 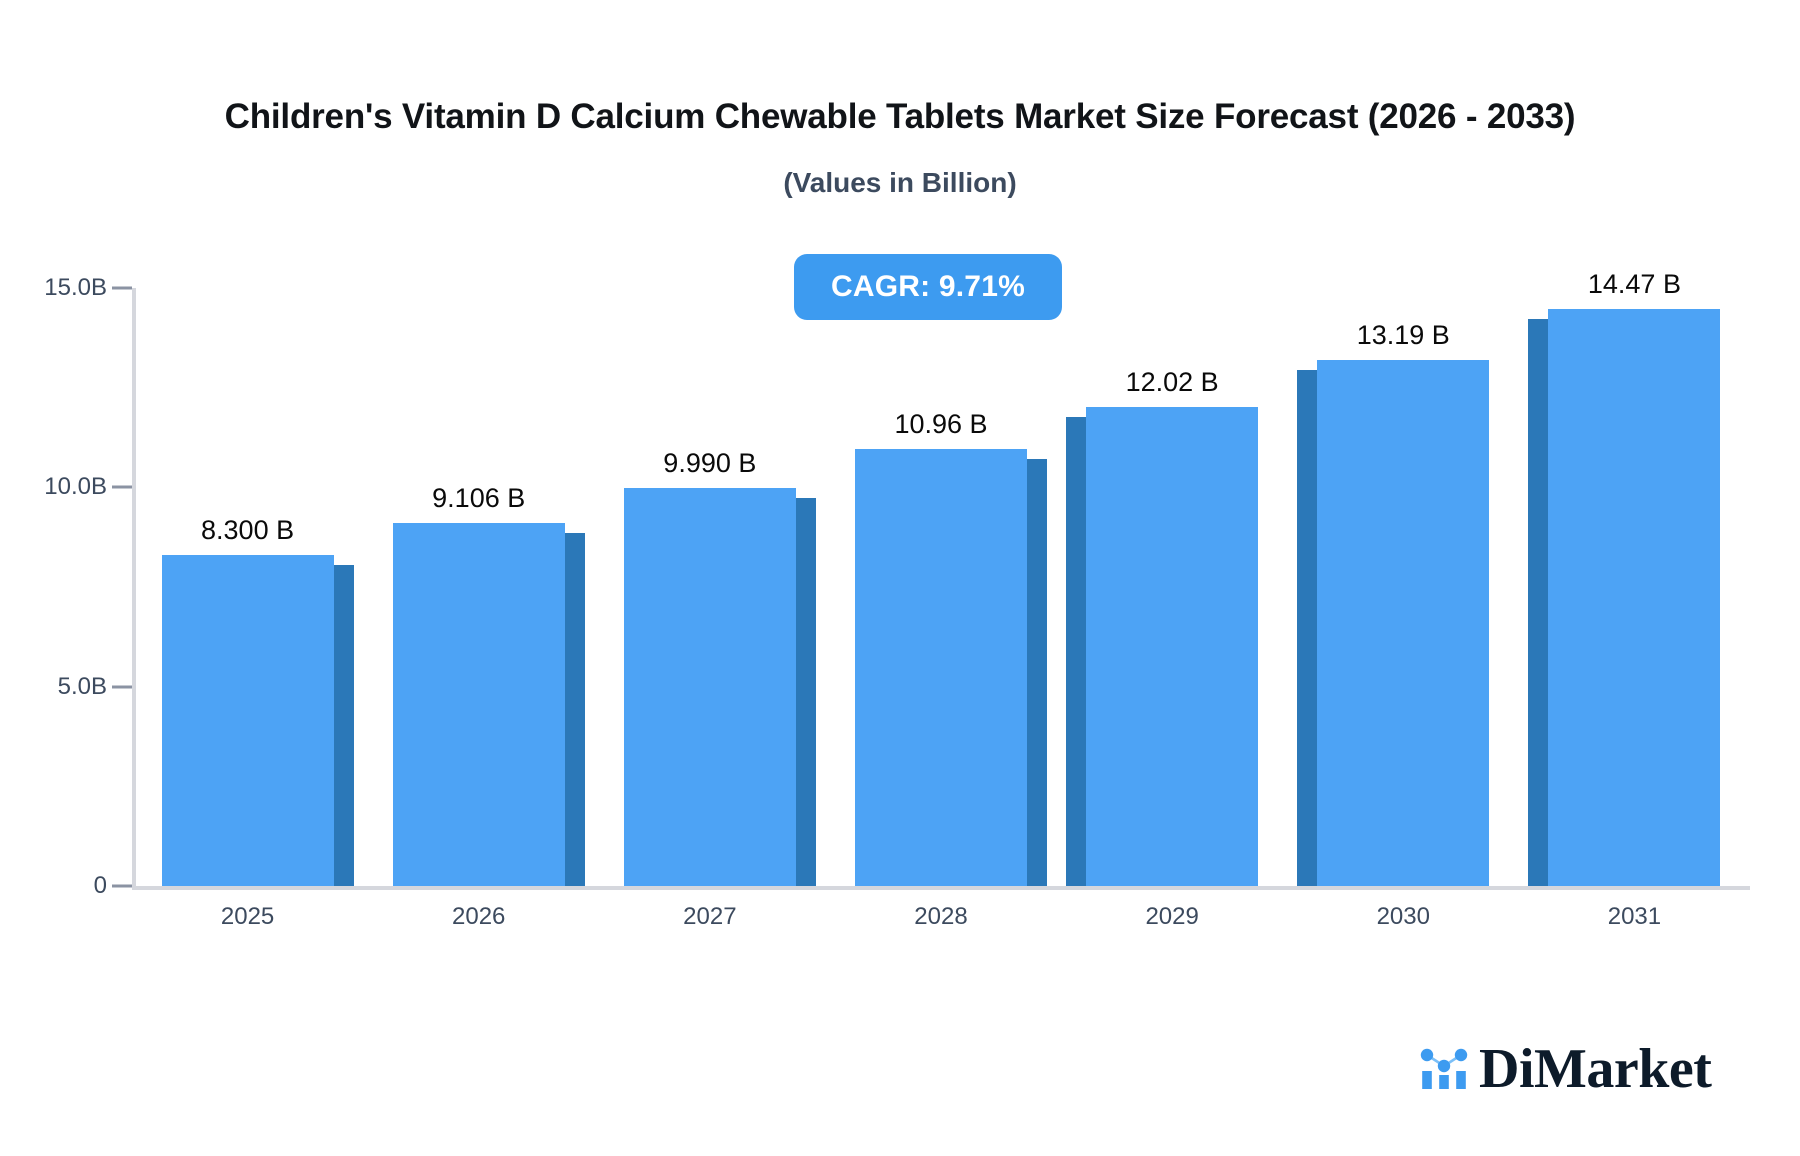 I want to click on bar: 8.300 B, so click(x=257, y=700).